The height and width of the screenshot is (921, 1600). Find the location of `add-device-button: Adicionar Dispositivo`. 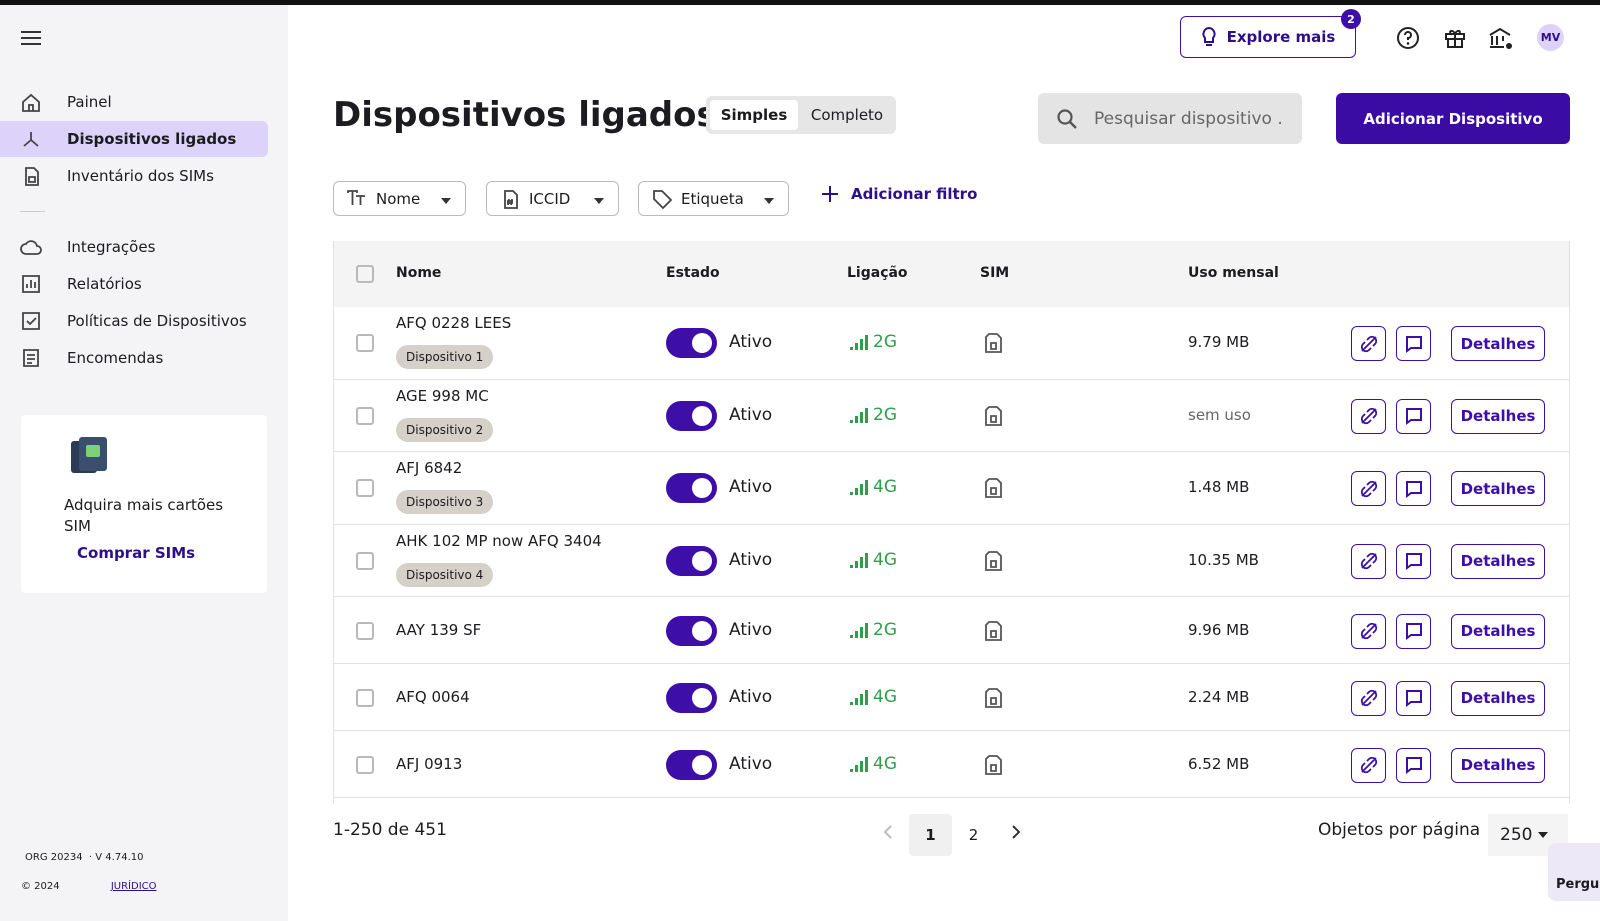

add-device-button: Adicionar Dispositivo is located at coordinates (1453, 118).